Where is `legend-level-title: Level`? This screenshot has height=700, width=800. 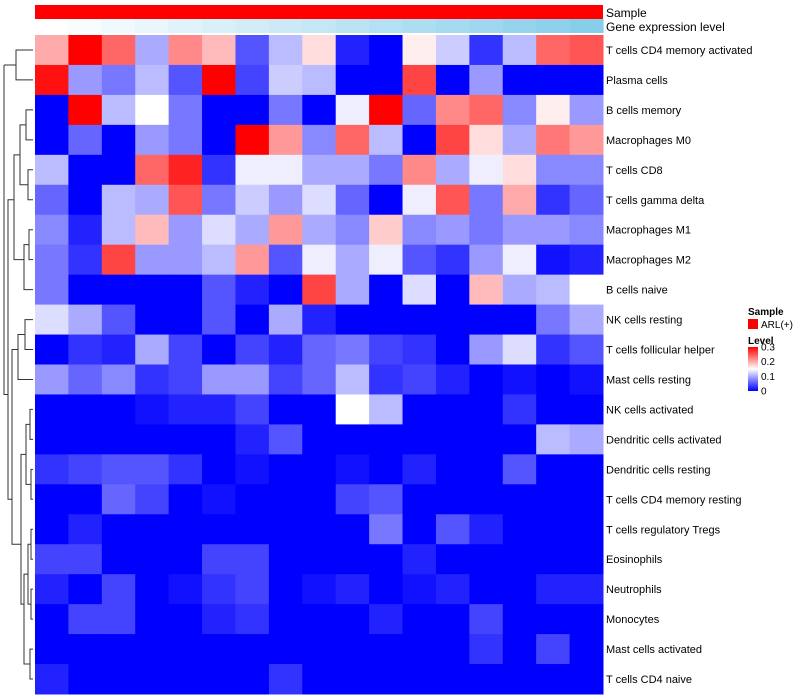 legend-level-title: Level is located at coordinates (761, 341).